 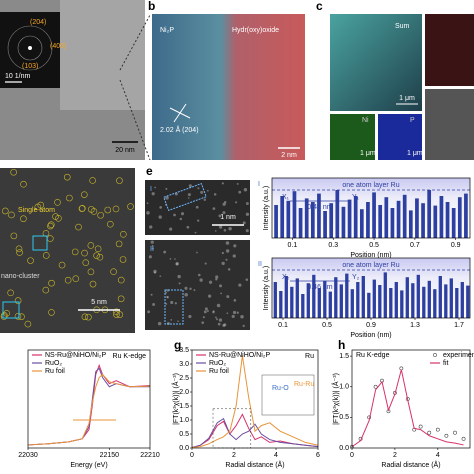 I want to click on scale-label: 2 nm, so click(x=289, y=155).